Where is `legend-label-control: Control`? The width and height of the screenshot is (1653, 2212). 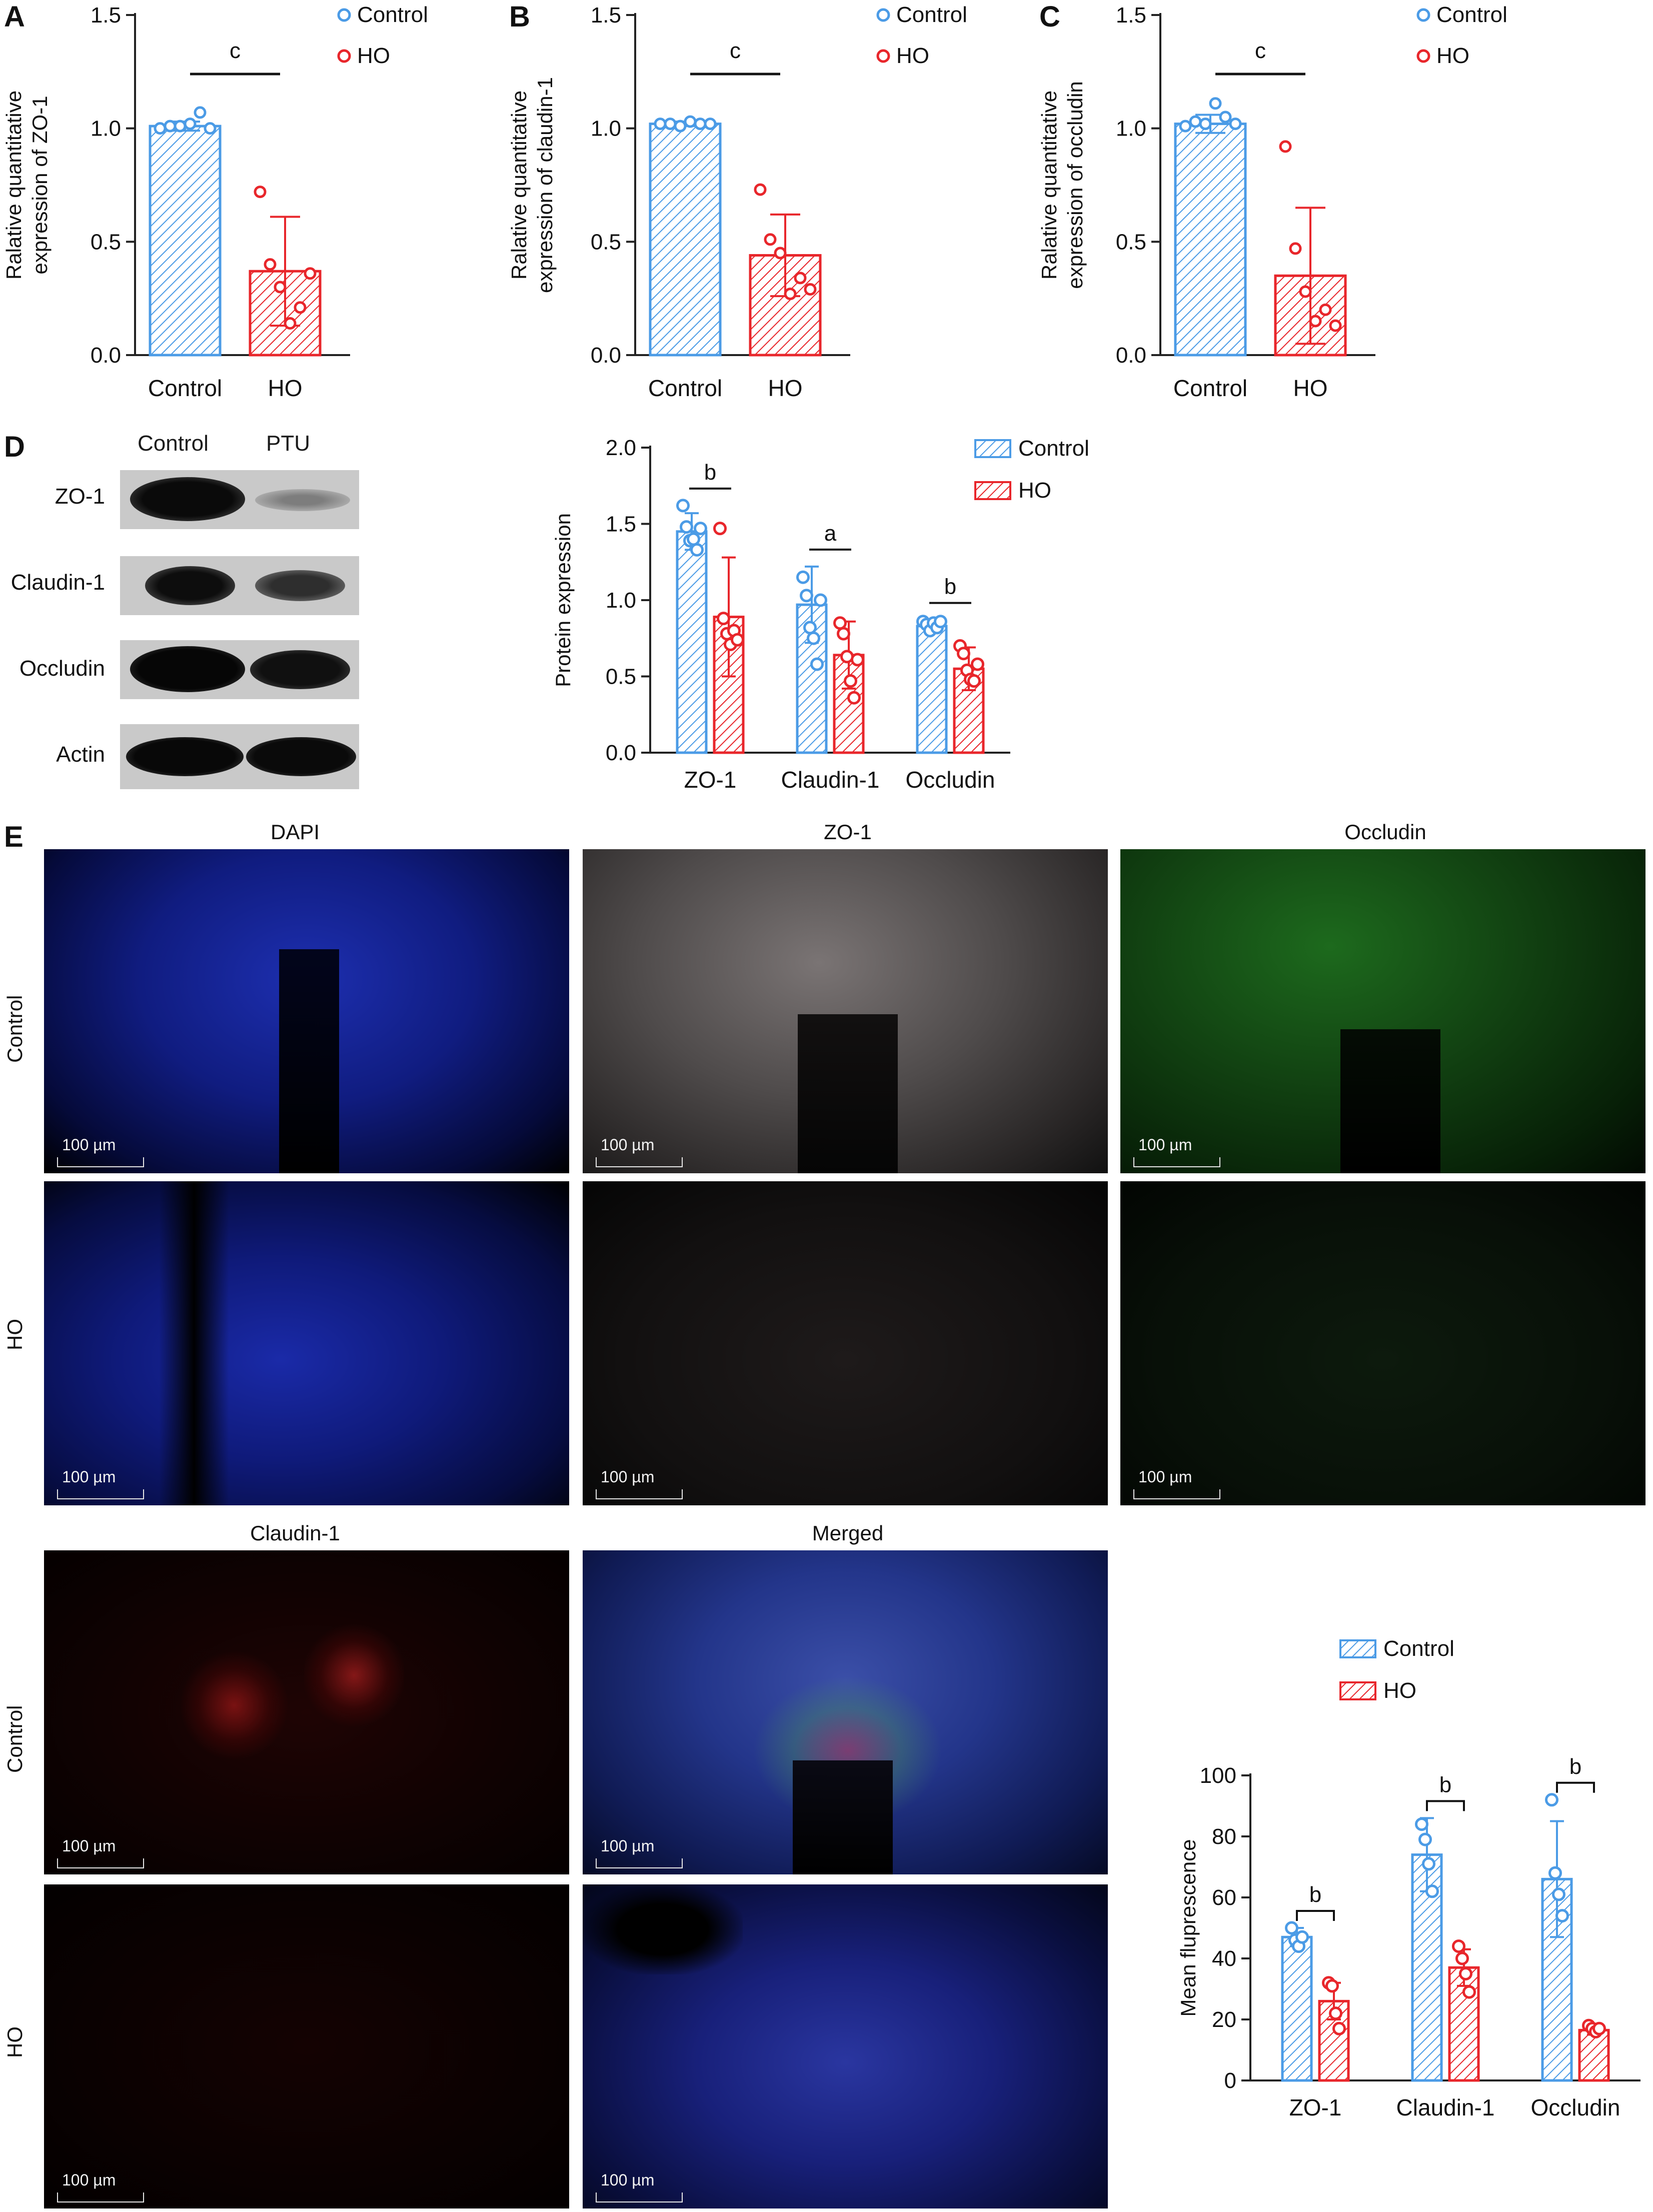
legend-label-control: Control is located at coordinates (392, 15).